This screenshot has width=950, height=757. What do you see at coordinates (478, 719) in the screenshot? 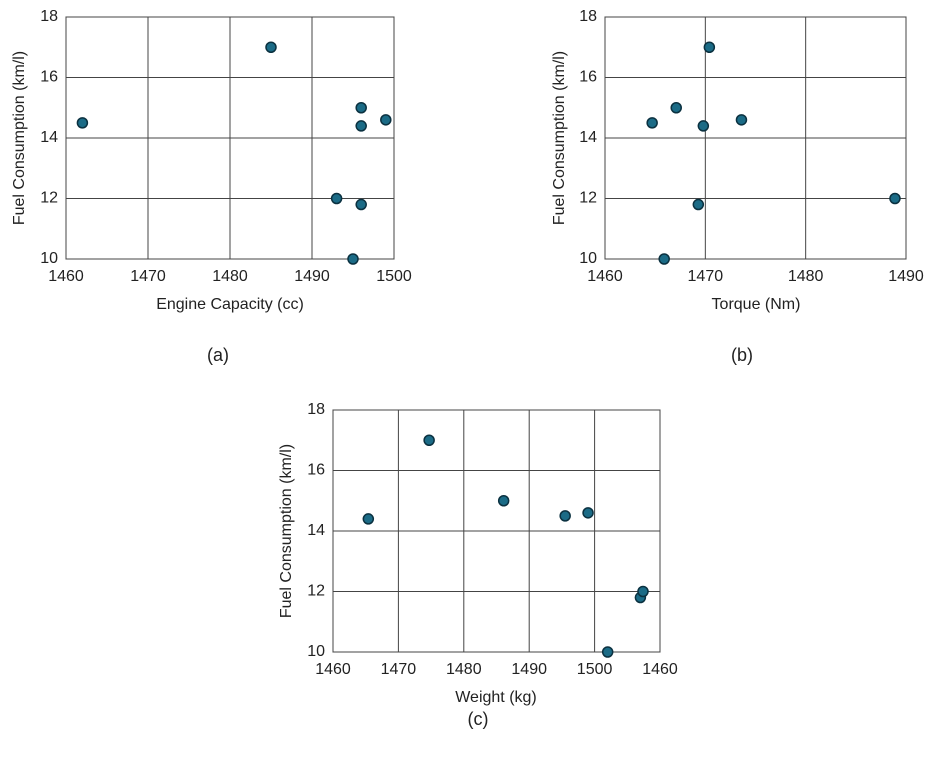
I see `caption: (c)` at bounding box center [478, 719].